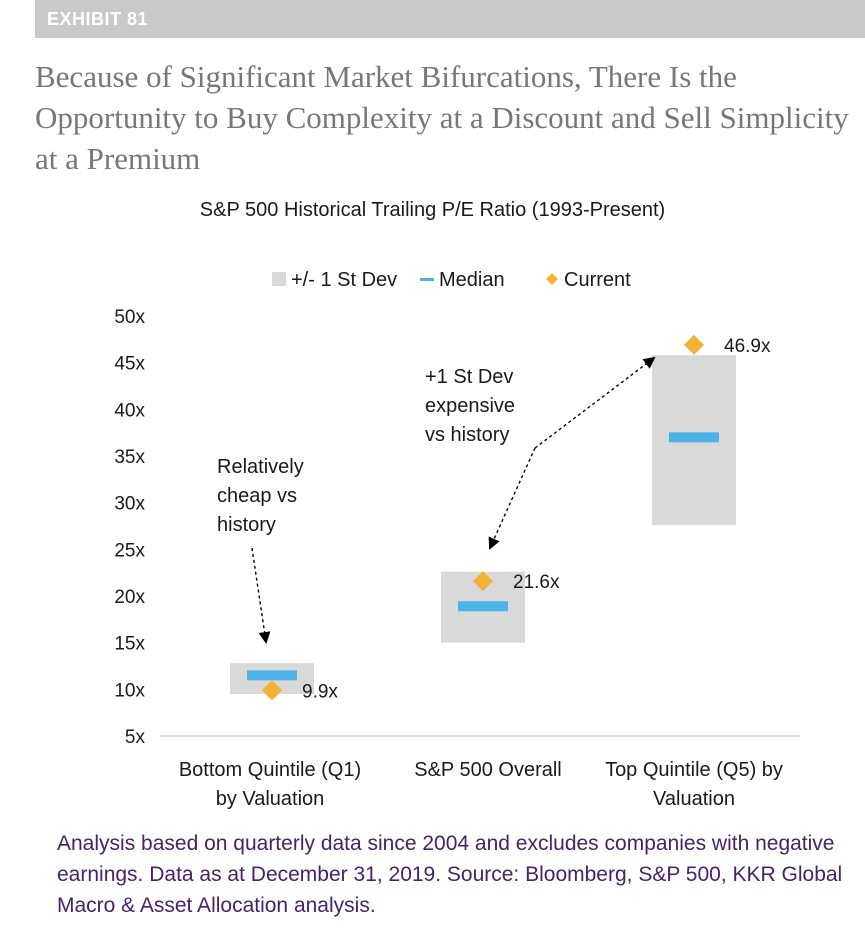  What do you see at coordinates (129, 597) in the screenshot?
I see `y-tick-label: 20x` at bounding box center [129, 597].